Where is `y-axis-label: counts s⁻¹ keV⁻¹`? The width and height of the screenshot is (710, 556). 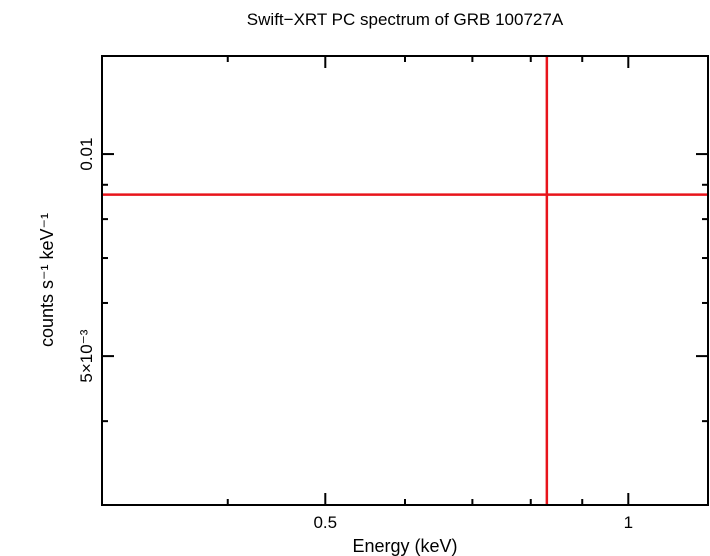 y-axis-label: counts s⁻¹ keV⁻¹ is located at coordinates (47, 280).